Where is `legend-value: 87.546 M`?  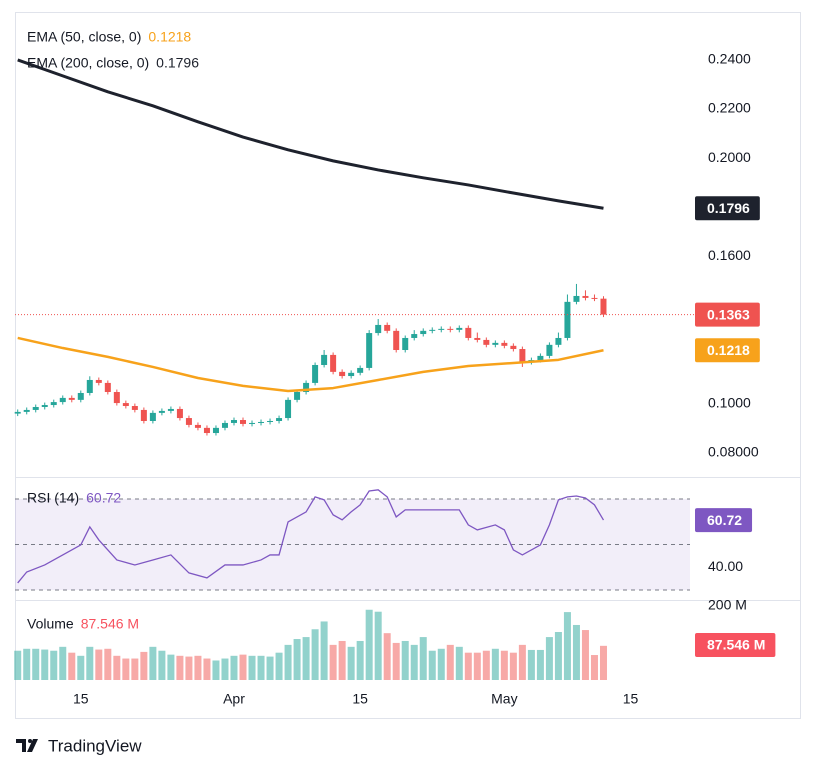 legend-value: 87.546 M is located at coordinates (110, 624).